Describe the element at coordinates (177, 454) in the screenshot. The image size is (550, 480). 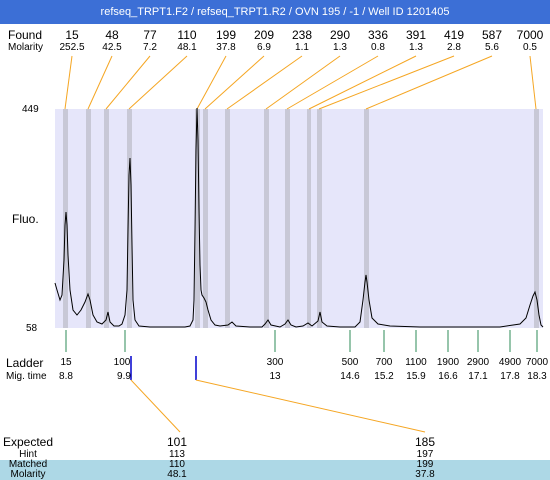
I see `hint-value: 113` at that location.